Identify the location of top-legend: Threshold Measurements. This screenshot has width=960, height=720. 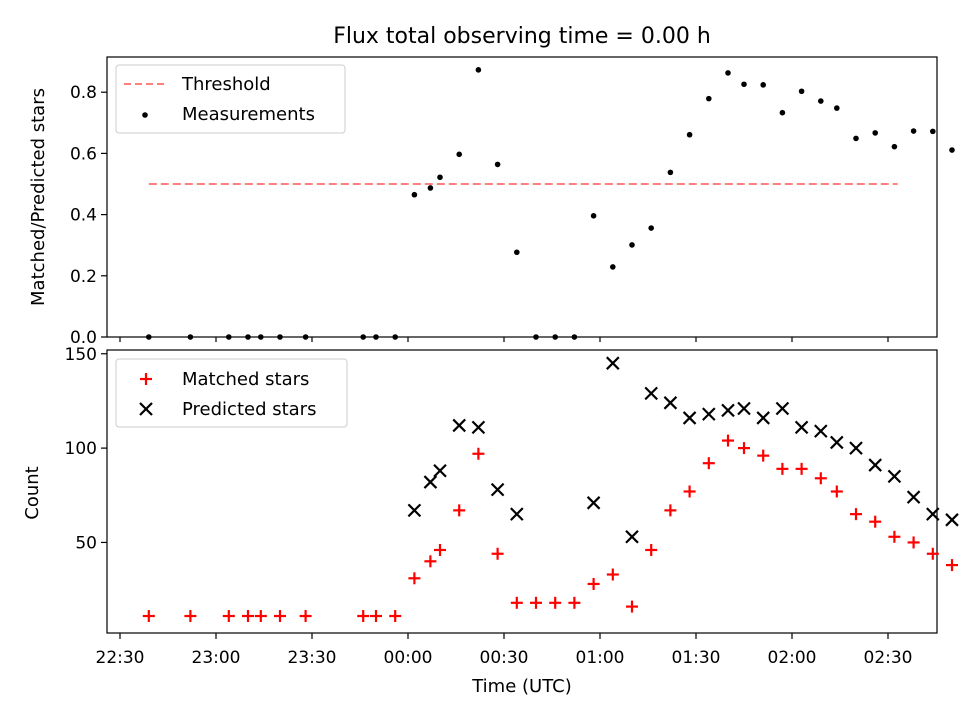
(230, 99).